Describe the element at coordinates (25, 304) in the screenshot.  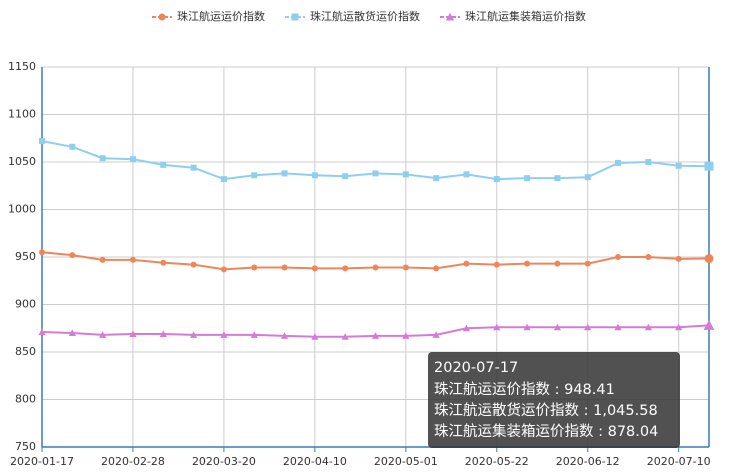
I see `y-tick-label: 900` at that location.